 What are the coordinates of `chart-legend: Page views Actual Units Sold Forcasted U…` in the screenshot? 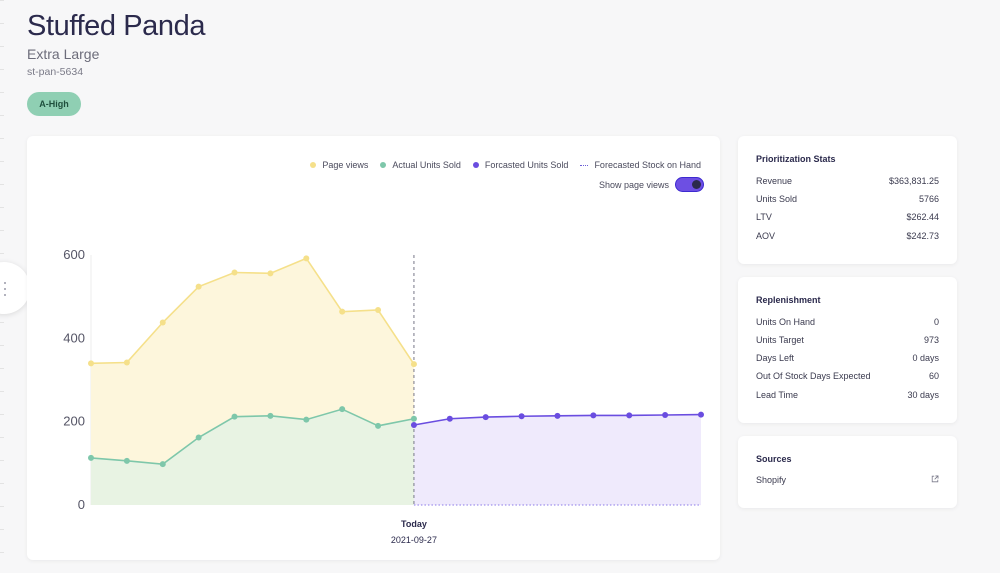 It's located at (505, 165).